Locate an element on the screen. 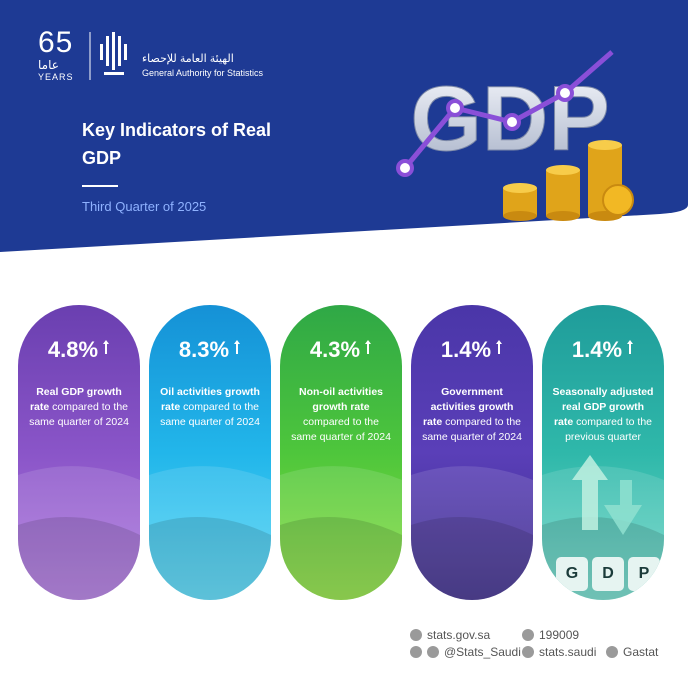  card-label-bold: Non-oil activities growth rate is located at coordinates (340, 399).